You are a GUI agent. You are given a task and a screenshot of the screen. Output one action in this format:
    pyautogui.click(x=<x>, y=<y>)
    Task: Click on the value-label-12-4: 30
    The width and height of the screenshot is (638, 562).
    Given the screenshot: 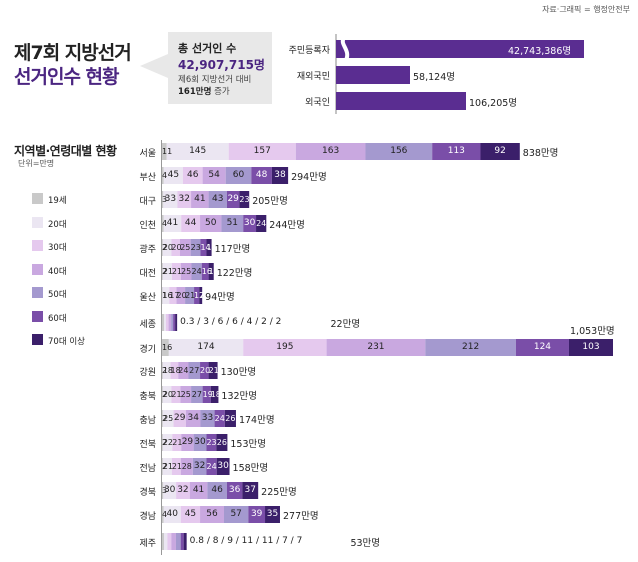 What is the action you would take?
    pyautogui.click(x=200, y=442)
    